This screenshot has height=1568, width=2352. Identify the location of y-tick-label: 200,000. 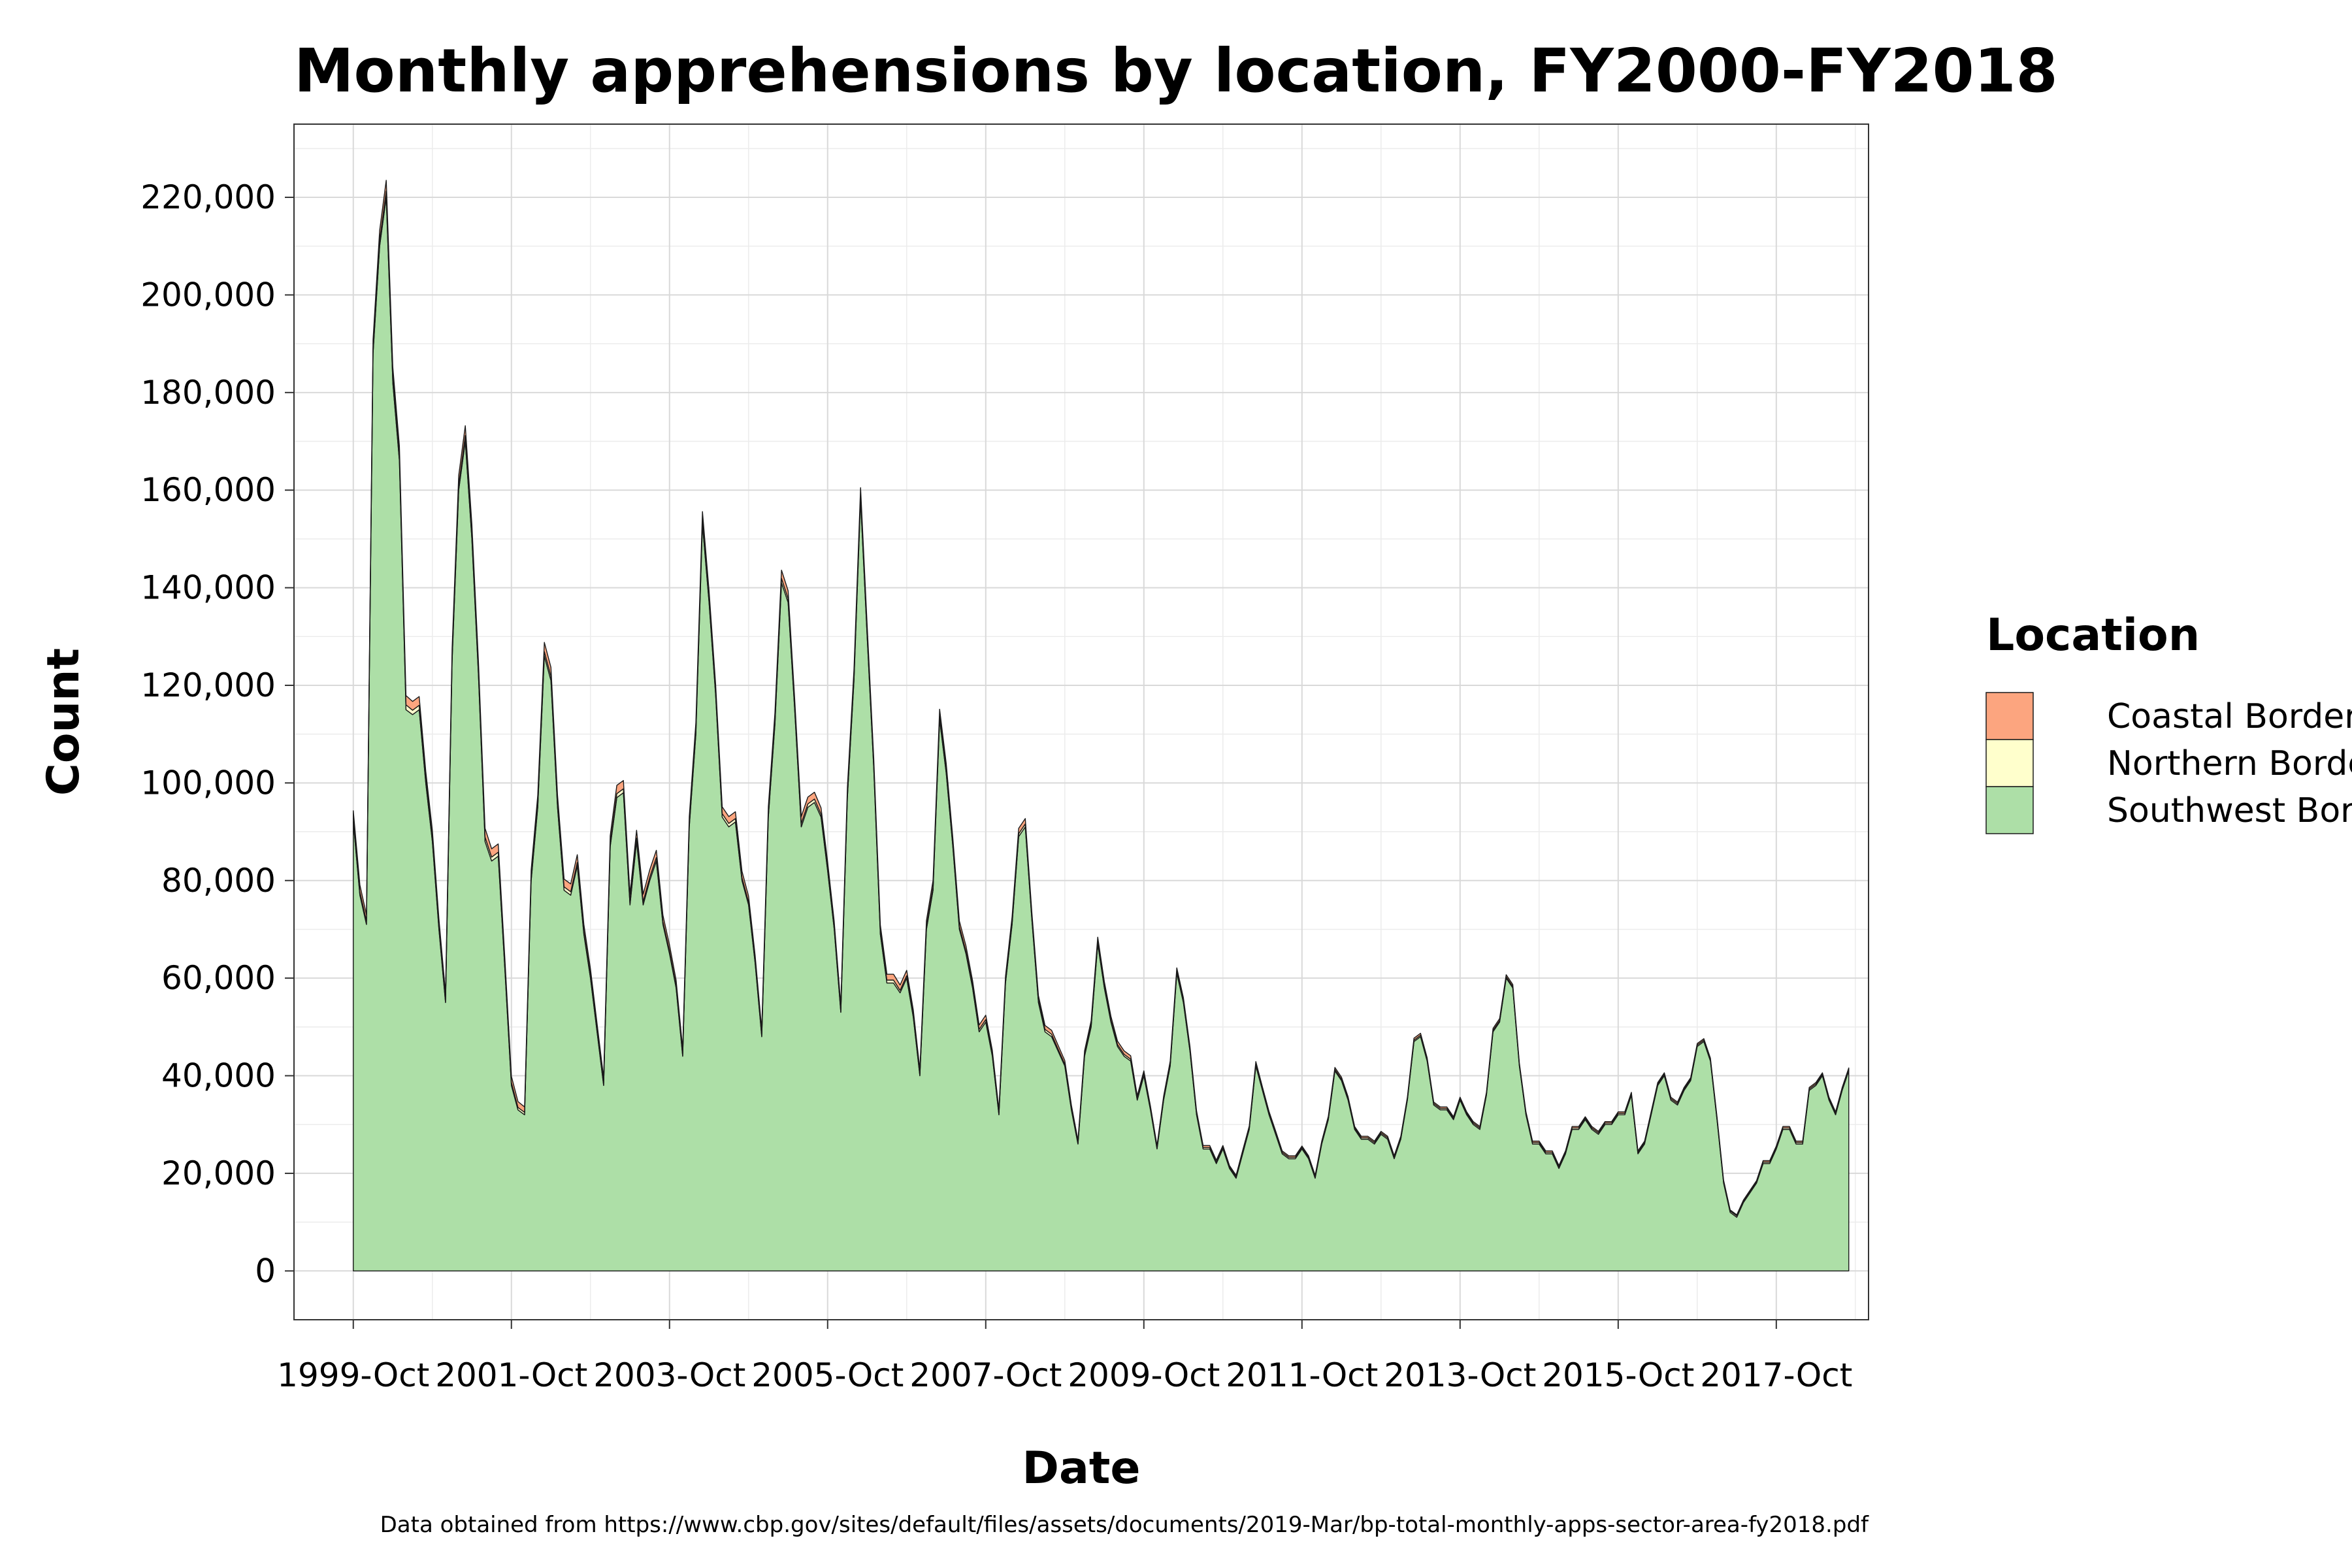
(208, 295).